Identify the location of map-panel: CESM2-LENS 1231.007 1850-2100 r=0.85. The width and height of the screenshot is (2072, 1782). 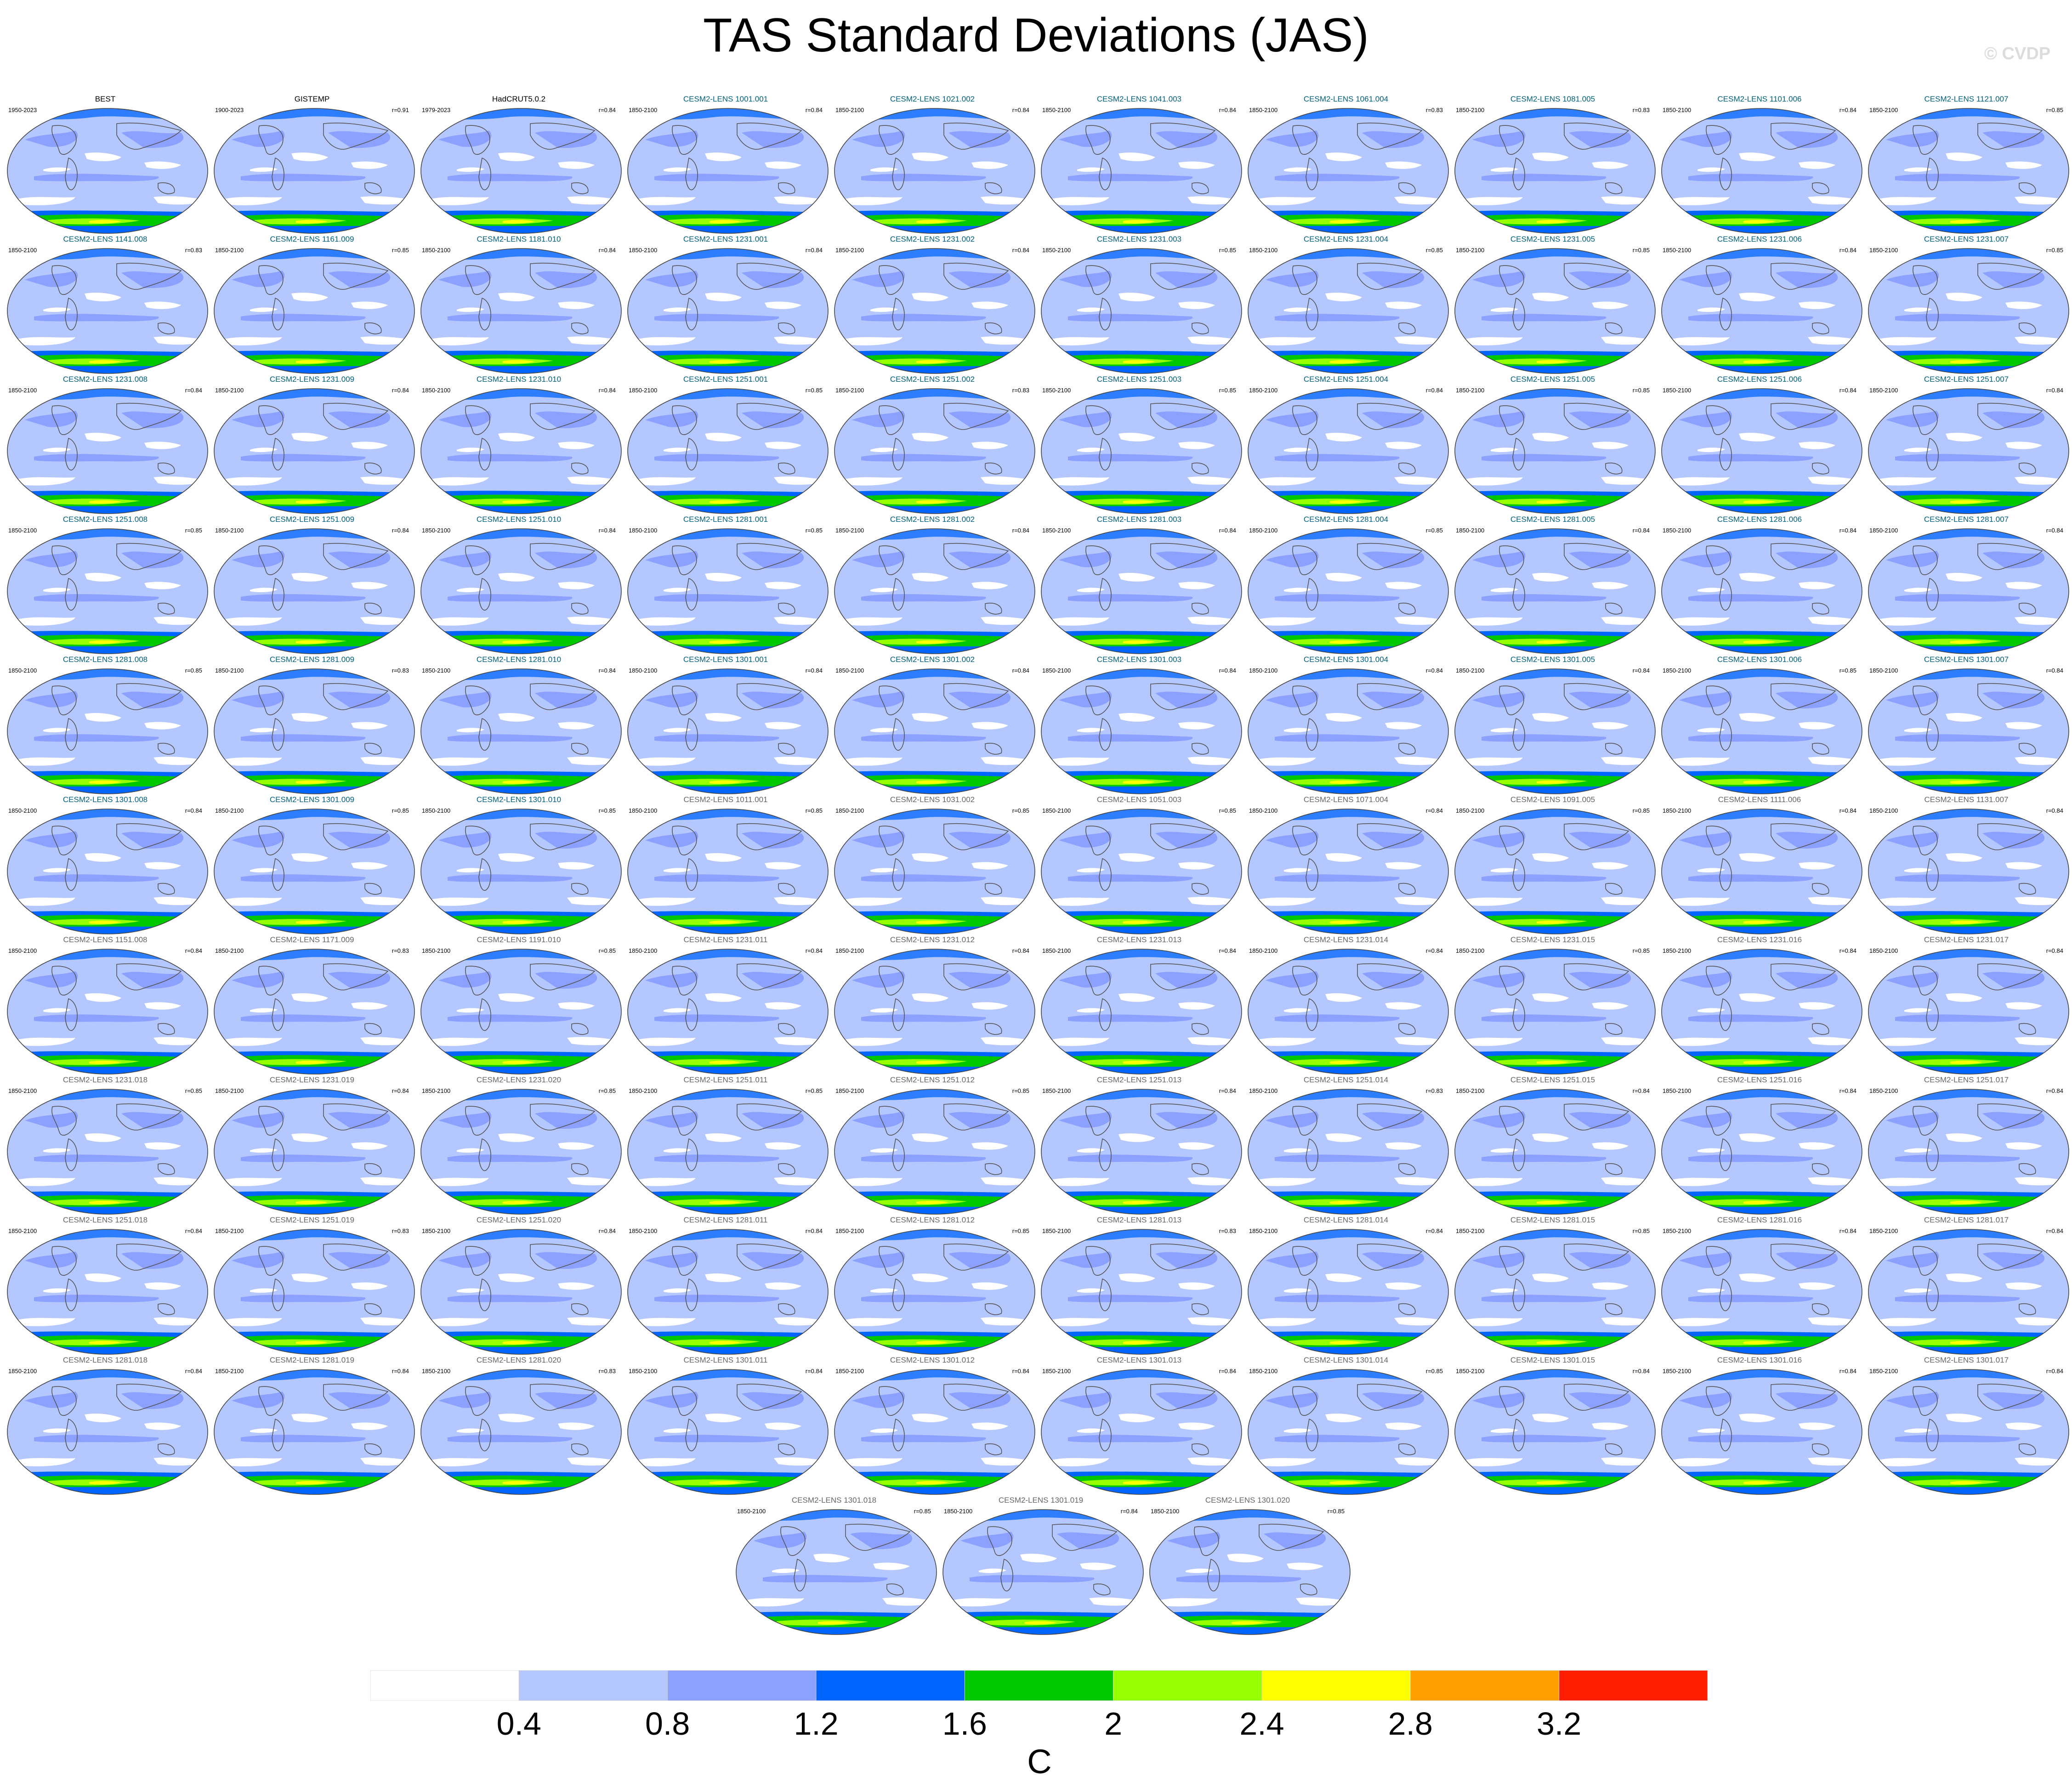
(1966, 305).